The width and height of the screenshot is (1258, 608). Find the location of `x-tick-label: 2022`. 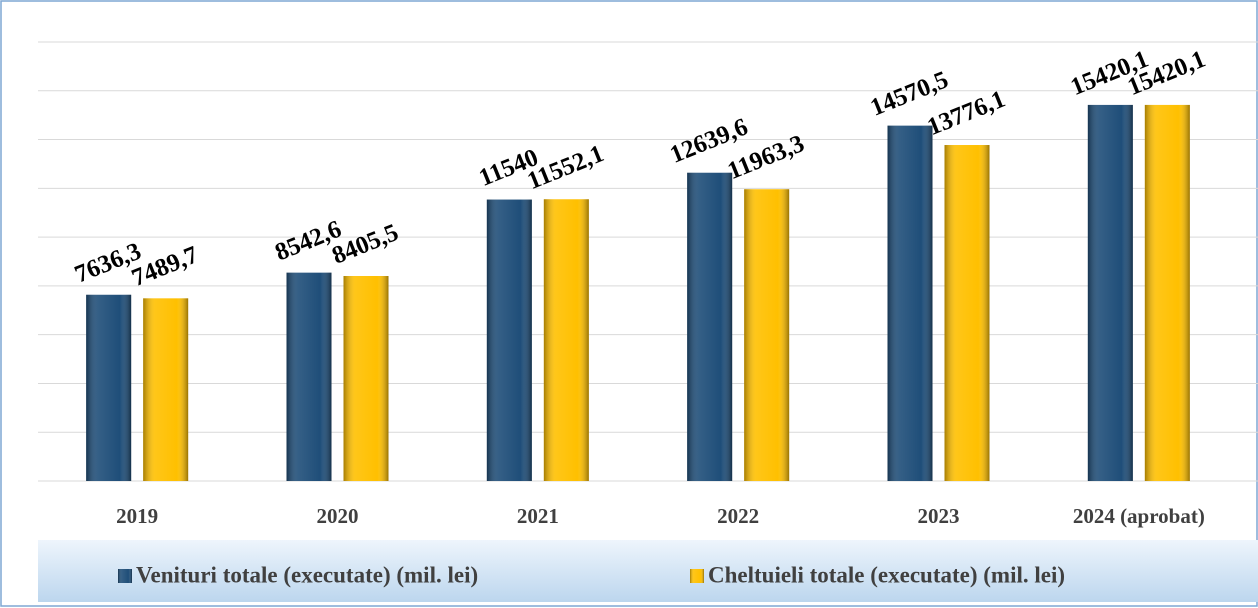

x-tick-label: 2022 is located at coordinates (738, 516).